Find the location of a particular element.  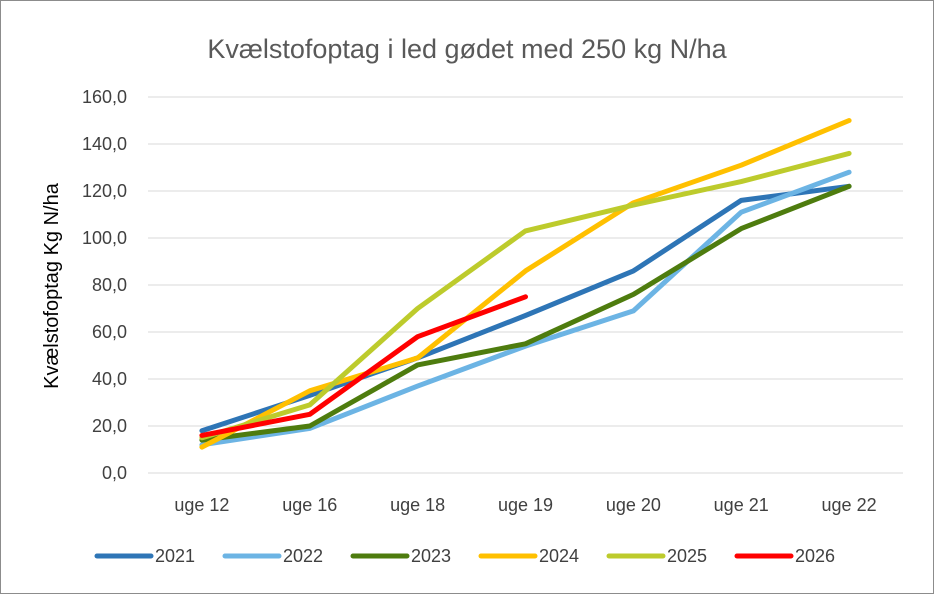

legend-item-2022: 2022 is located at coordinates (272, 556).